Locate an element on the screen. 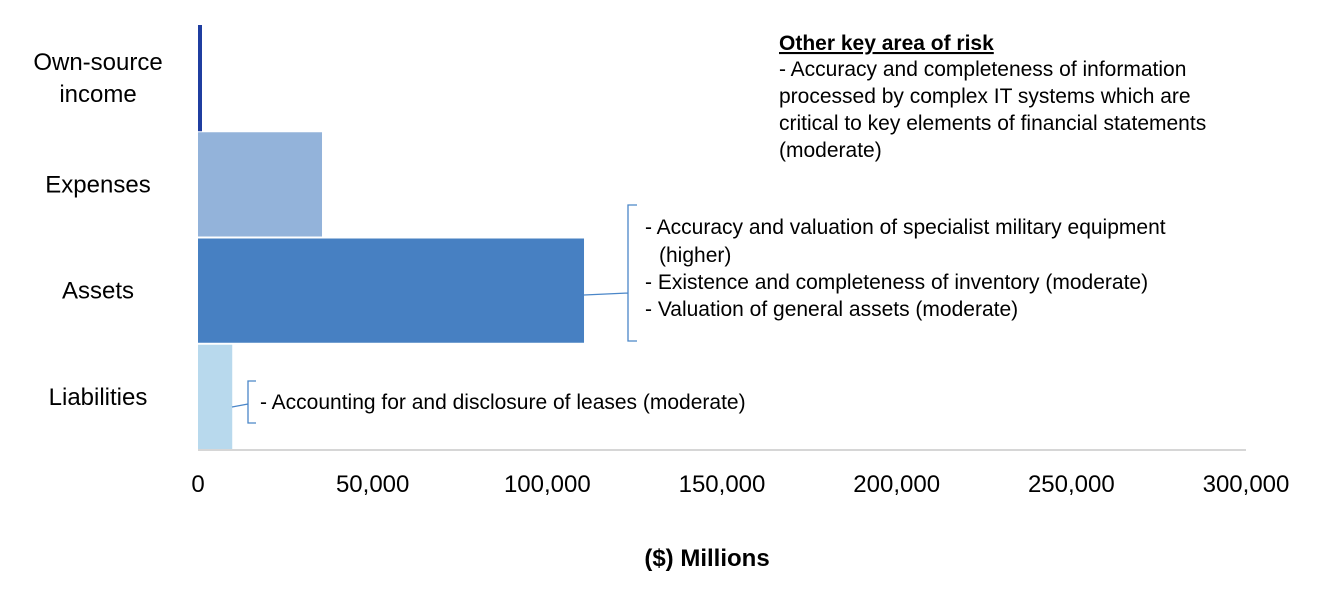 Image resolution: width=1321 pixels, height=598 pixels. x-tick-label: 150,000 is located at coordinates (722, 484).